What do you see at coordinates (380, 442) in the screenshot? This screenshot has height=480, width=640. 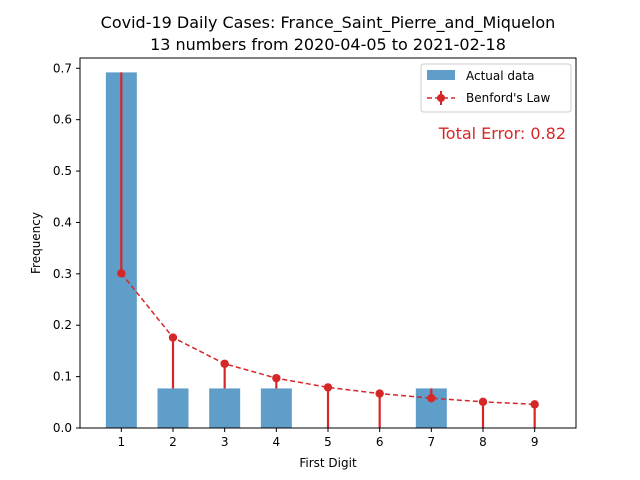 I see `x-tick-label: 6` at bounding box center [380, 442].